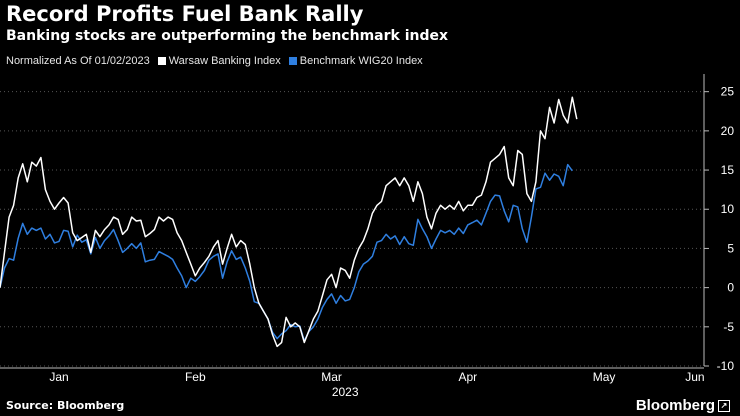 The image size is (740, 416). Describe the element at coordinates (728, 170) in the screenshot. I see `y-tick-label: 15` at that location.